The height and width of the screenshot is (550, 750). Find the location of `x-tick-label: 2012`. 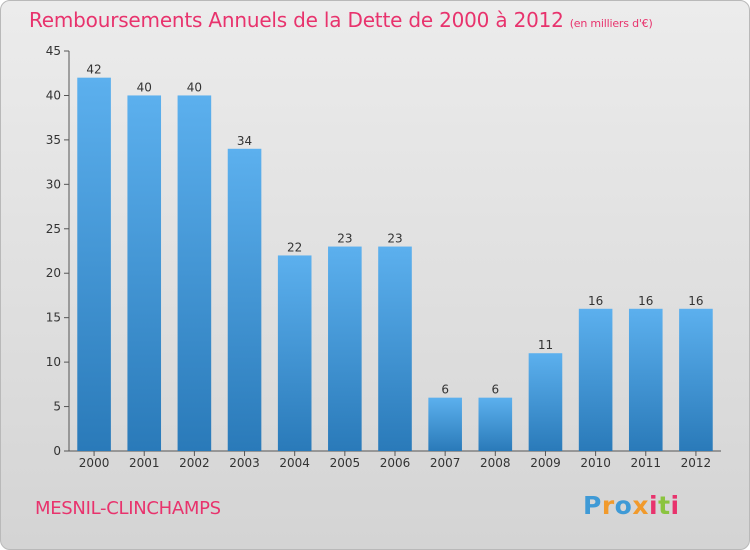

x-tick-label: 2012 is located at coordinates (696, 463).